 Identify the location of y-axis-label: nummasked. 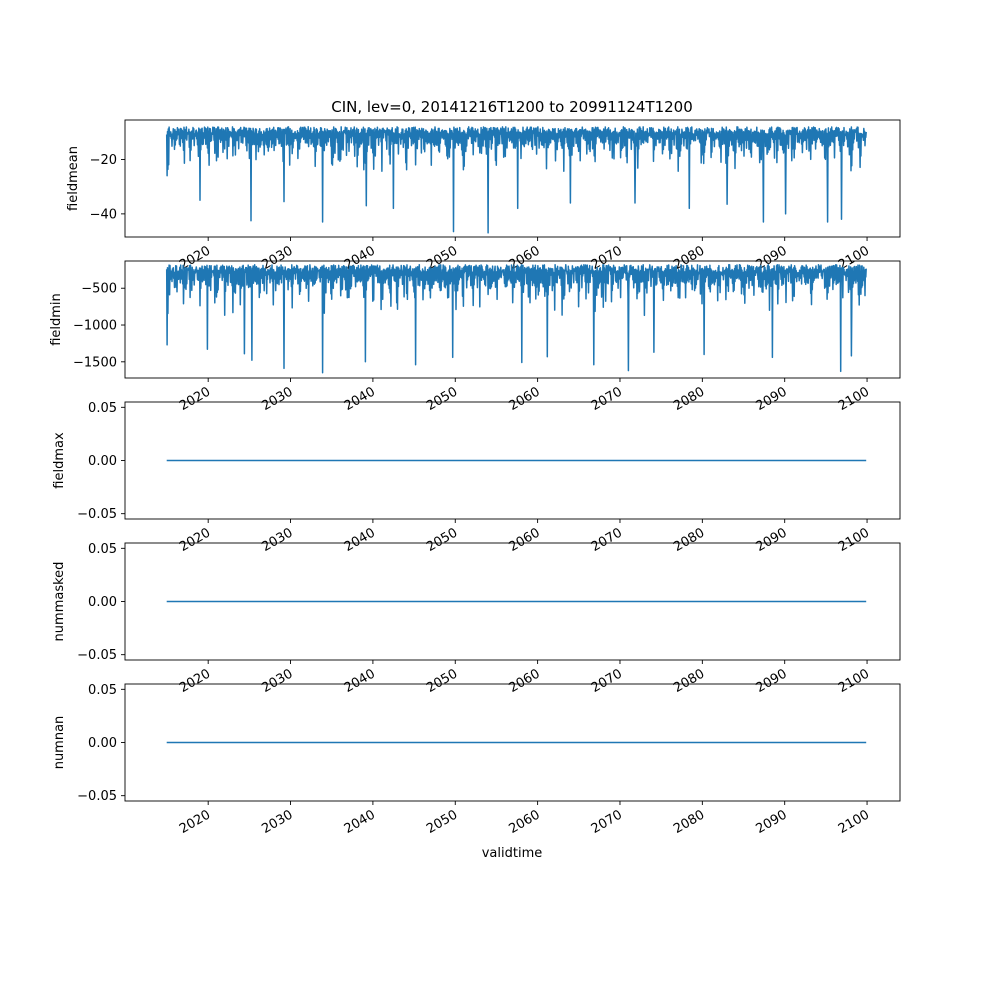
(59, 602).